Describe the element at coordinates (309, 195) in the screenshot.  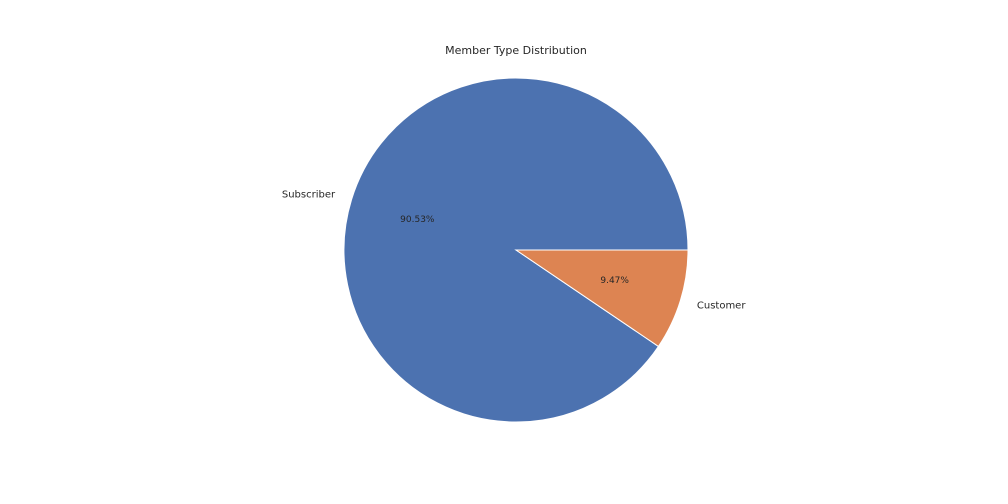
I see `slice-label-subscriber: Subscriber` at that location.